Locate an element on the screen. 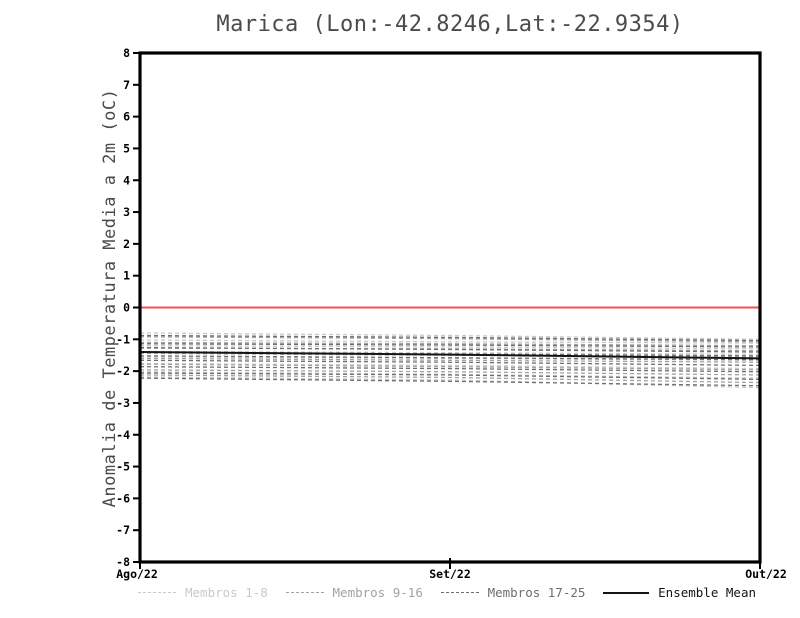 This screenshot has height=618, width=800. svg-text: -3 is located at coordinates (123, 403).